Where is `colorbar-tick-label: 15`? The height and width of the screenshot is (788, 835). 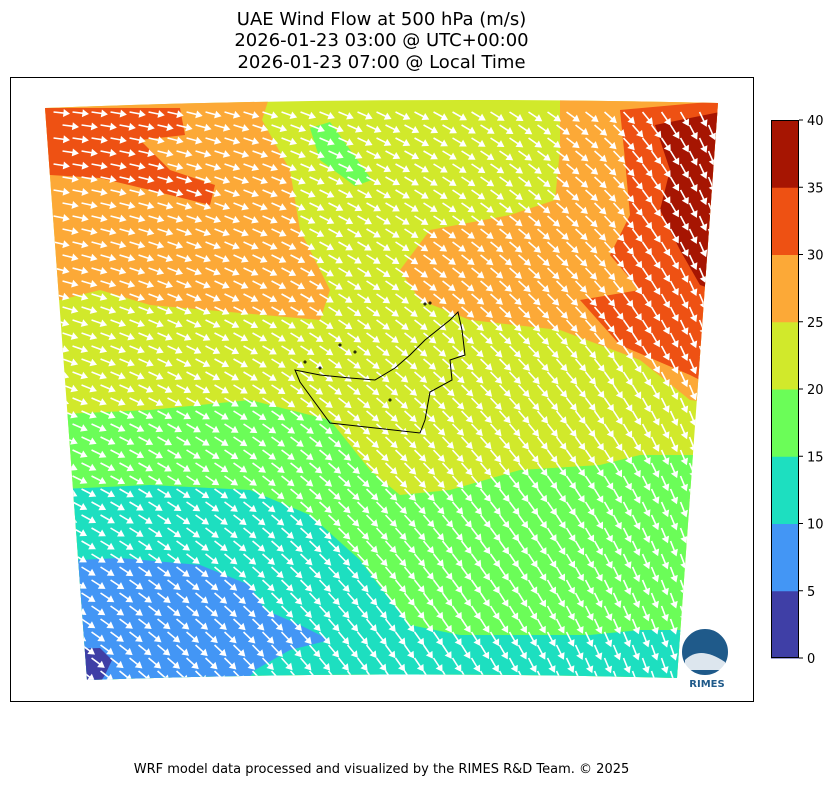 colorbar-tick-label: 15 is located at coordinates (815, 457).